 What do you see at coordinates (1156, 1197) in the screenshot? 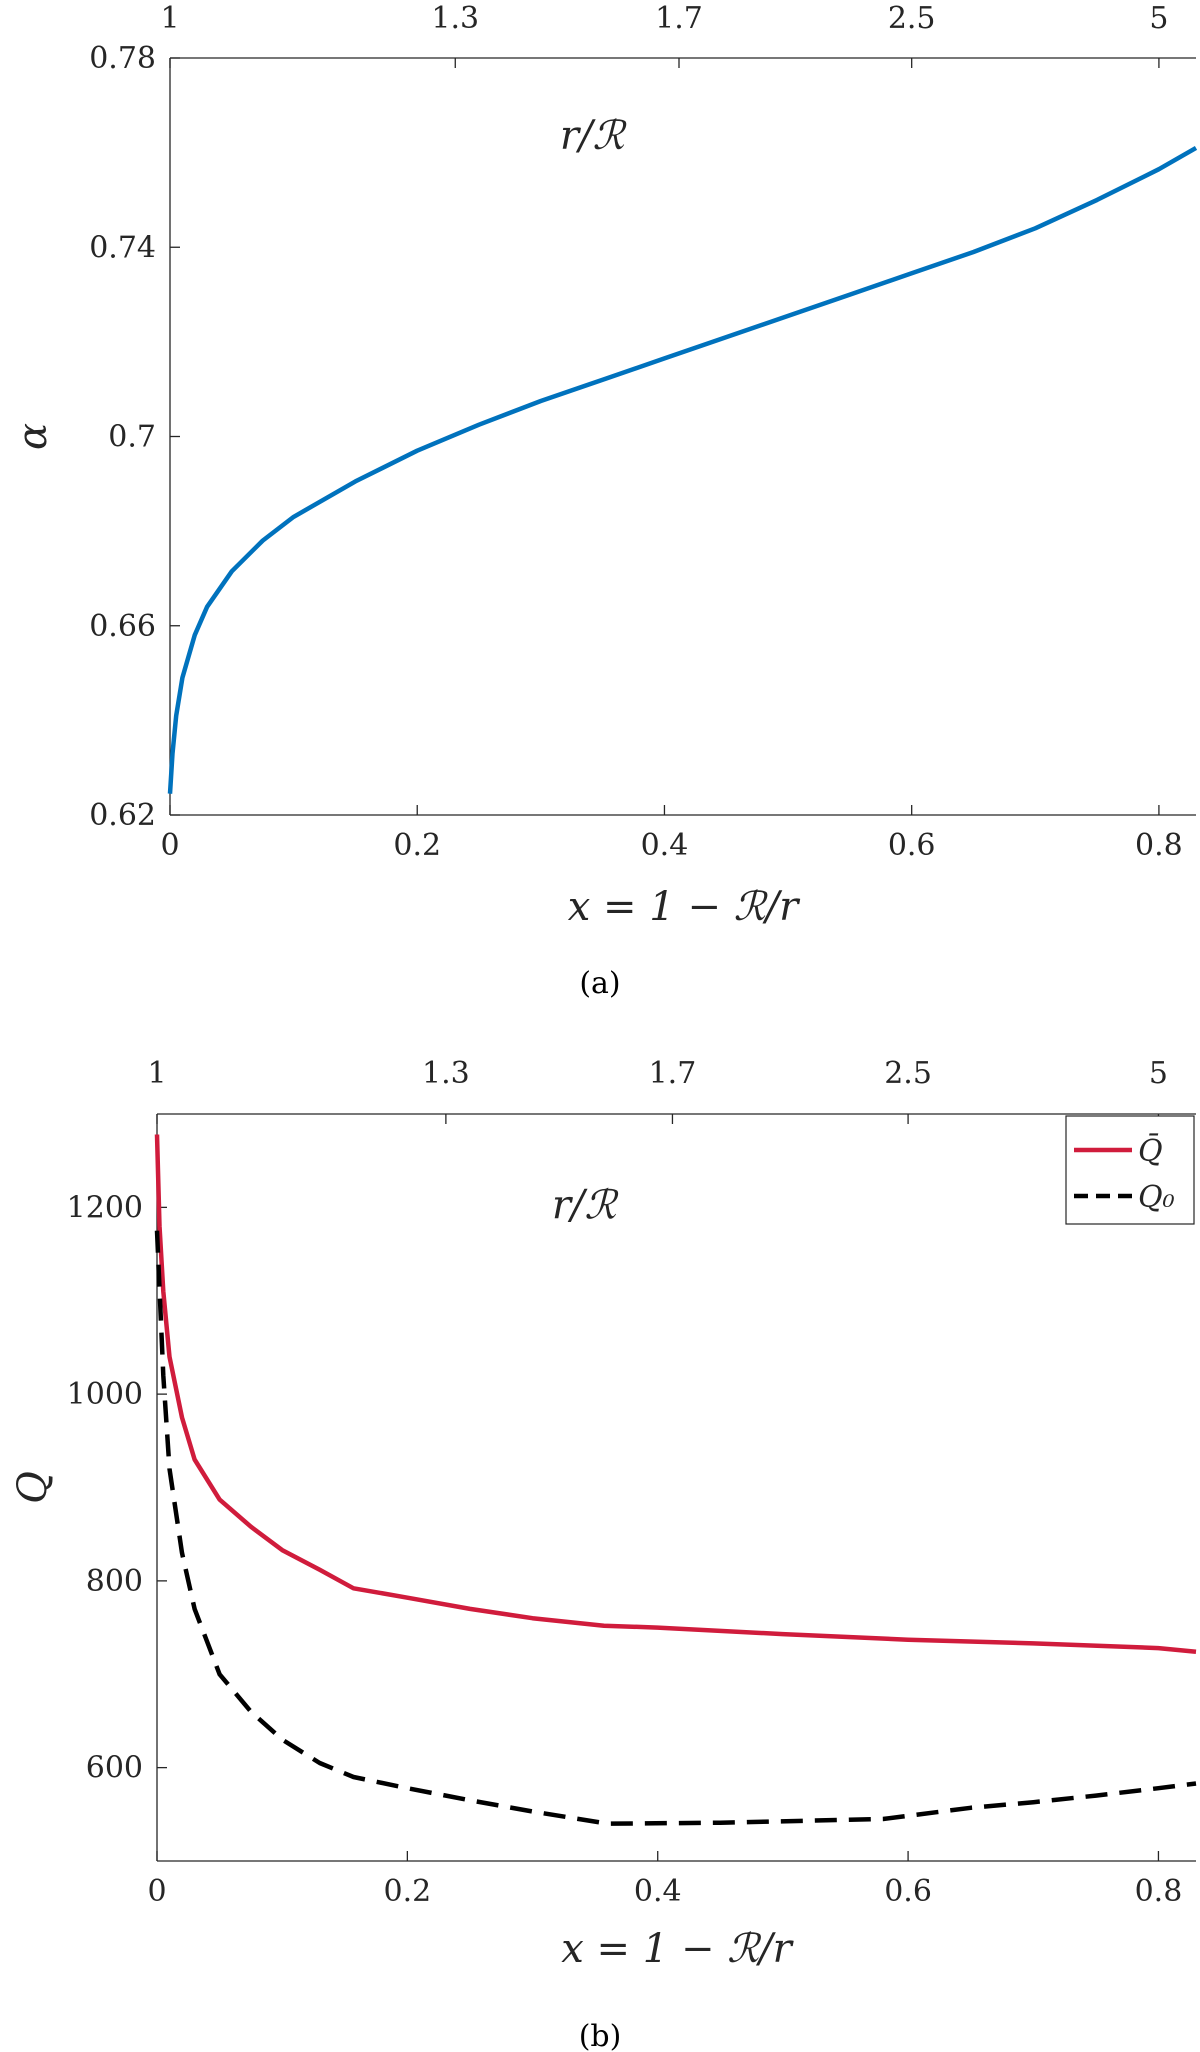
I see `legend-label-1: Q₀` at bounding box center [1156, 1197].